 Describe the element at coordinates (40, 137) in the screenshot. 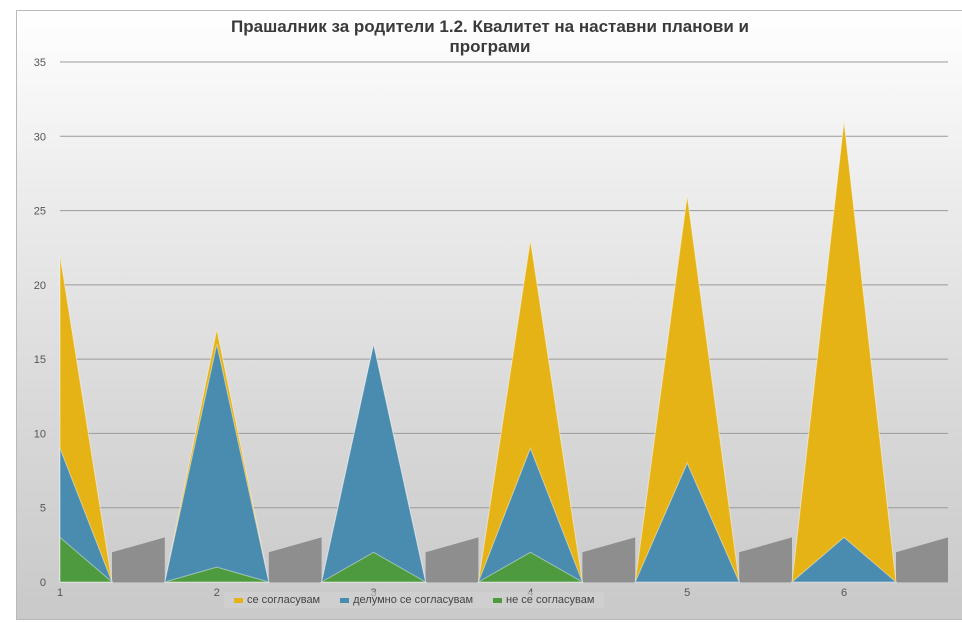

I see `y-tick-label: 30` at that location.